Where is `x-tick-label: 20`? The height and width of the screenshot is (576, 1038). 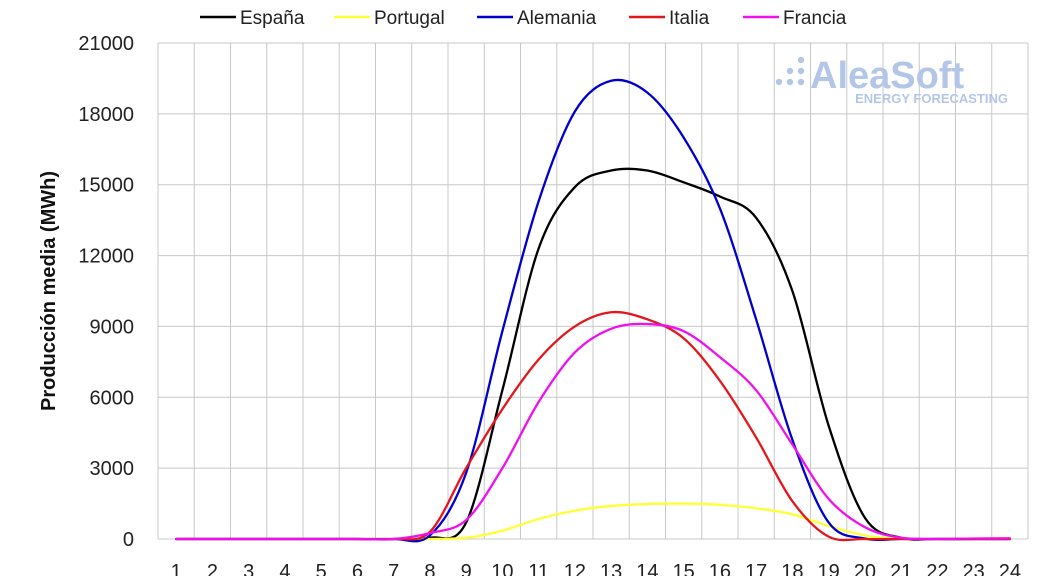 x-tick-label: 20 is located at coordinates (865, 568).